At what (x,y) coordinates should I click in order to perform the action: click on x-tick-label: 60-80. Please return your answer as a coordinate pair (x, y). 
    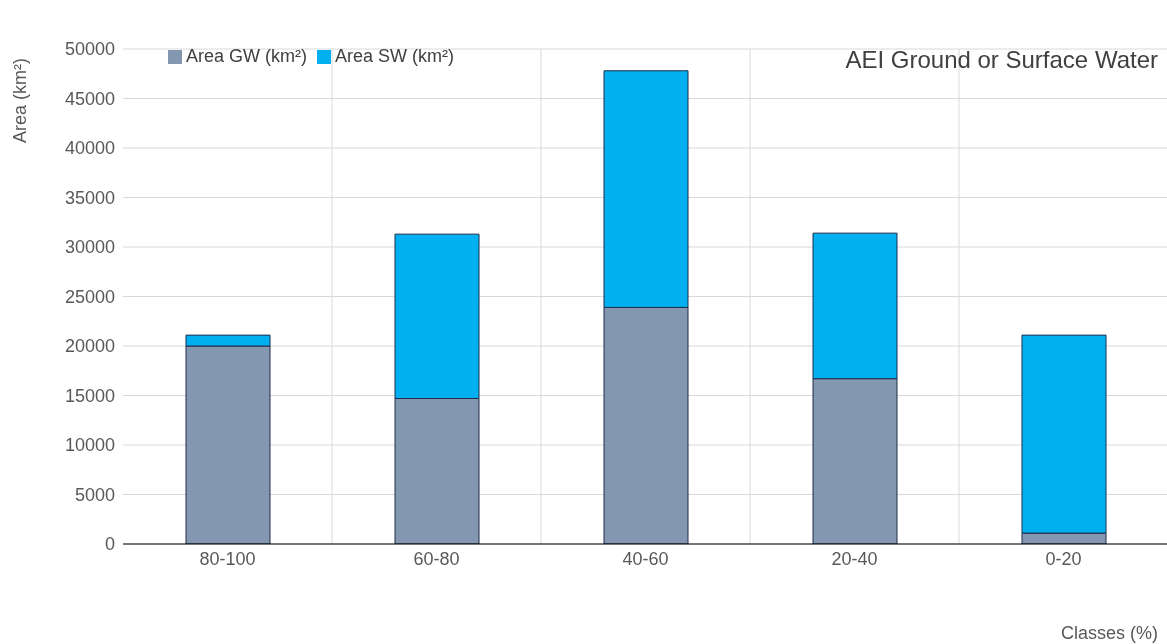
    Looking at the image, I should click on (436, 558).